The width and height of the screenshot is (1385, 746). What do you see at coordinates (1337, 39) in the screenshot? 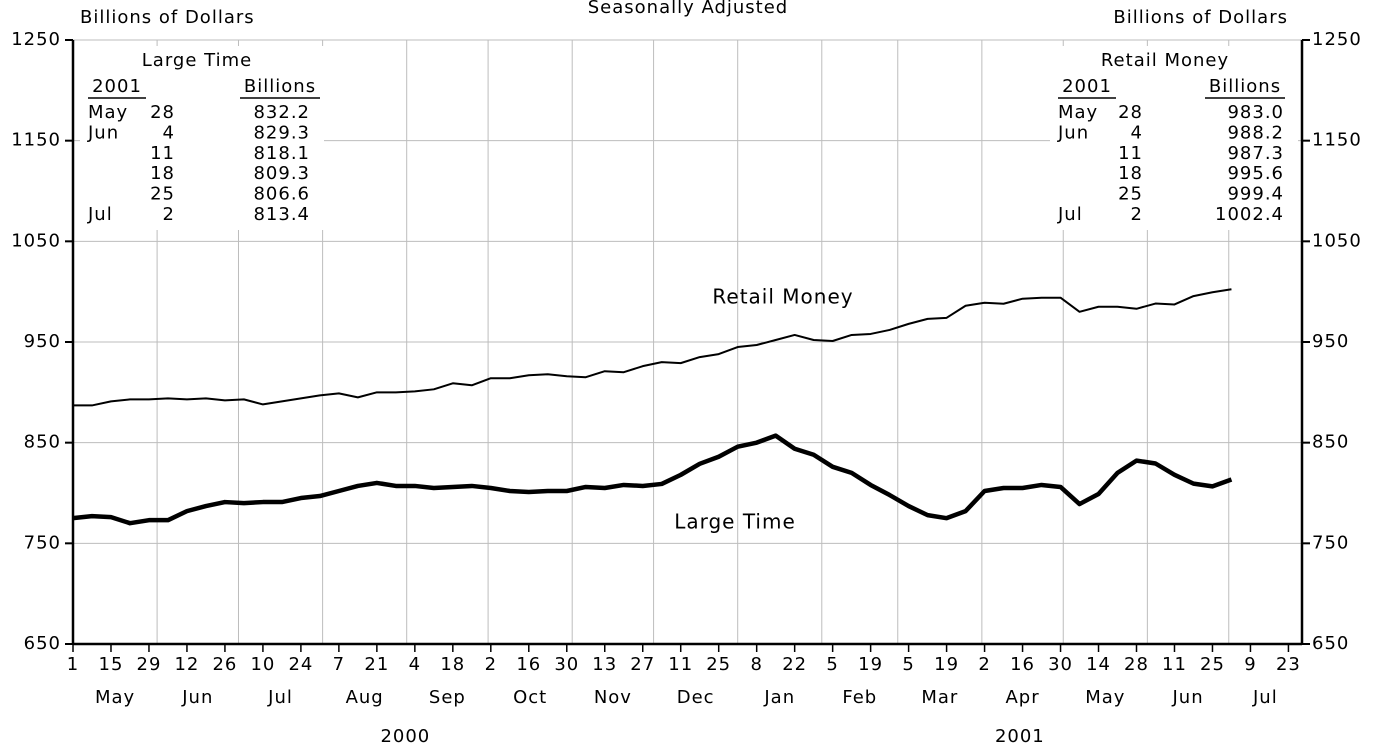
I see `y2-tick-label: 1250` at bounding box center [1337, 39].